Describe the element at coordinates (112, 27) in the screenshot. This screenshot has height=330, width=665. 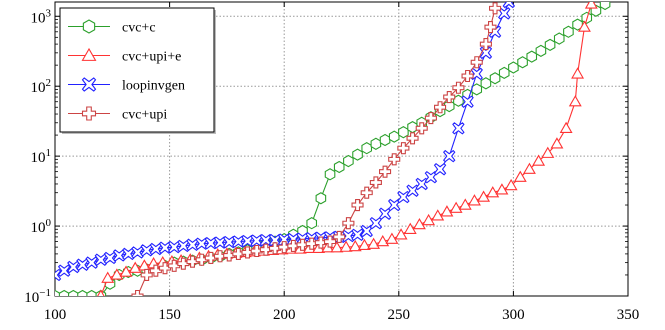
I see `legend-item: cvc+c` at that location.